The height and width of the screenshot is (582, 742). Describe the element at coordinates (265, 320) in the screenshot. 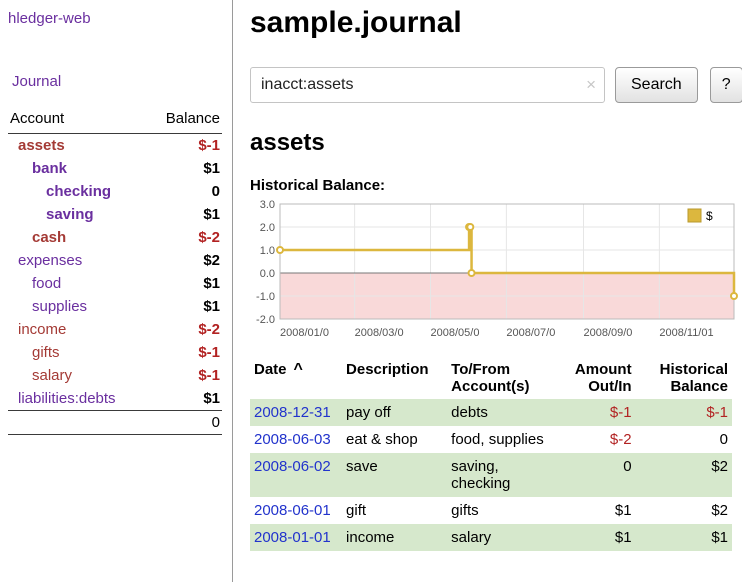

I see `svg-text: -2.0` at that location.